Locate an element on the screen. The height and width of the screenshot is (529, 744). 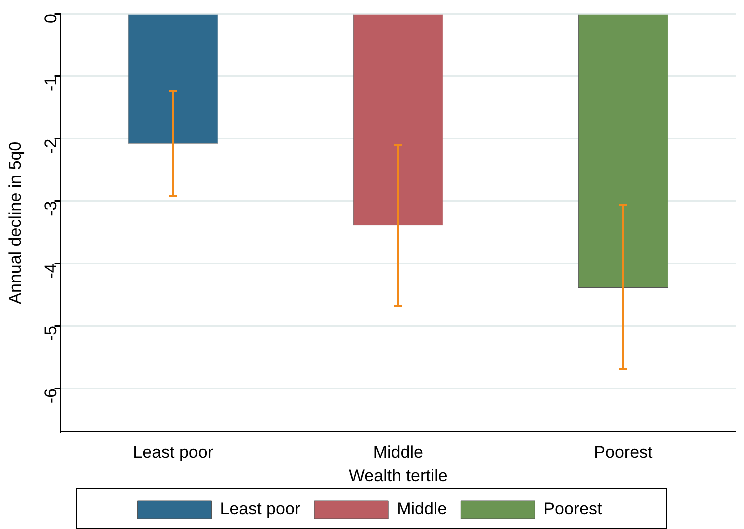
y-tick-label: 0 is located at coordinates (50, 19).